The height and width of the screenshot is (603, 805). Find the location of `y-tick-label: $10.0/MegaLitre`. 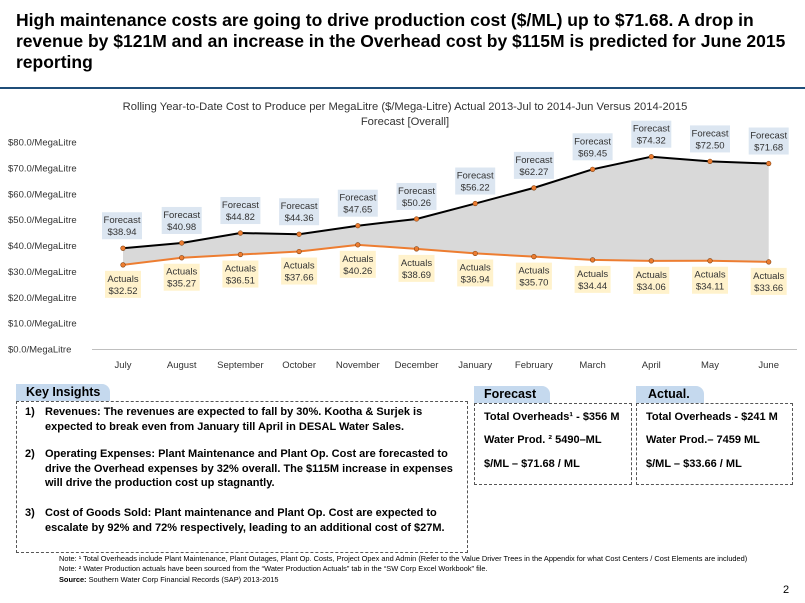

y-tick-label: $10.0/MegaLitre is located at coordinates (42, 324).